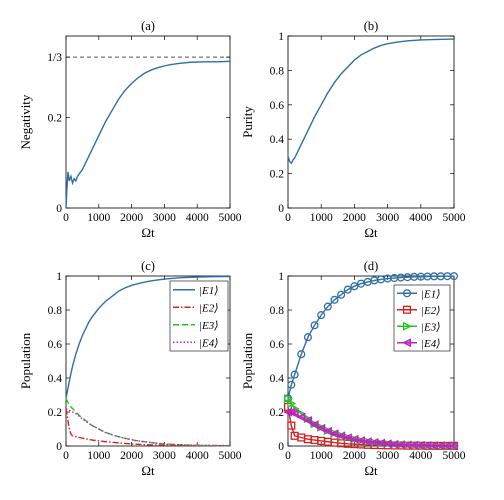 The image size is (504, 500). What do you see at coordinates (148, 26) in the screenshot?
I see `panel-title: (a)` at bounding box center [148, 26].